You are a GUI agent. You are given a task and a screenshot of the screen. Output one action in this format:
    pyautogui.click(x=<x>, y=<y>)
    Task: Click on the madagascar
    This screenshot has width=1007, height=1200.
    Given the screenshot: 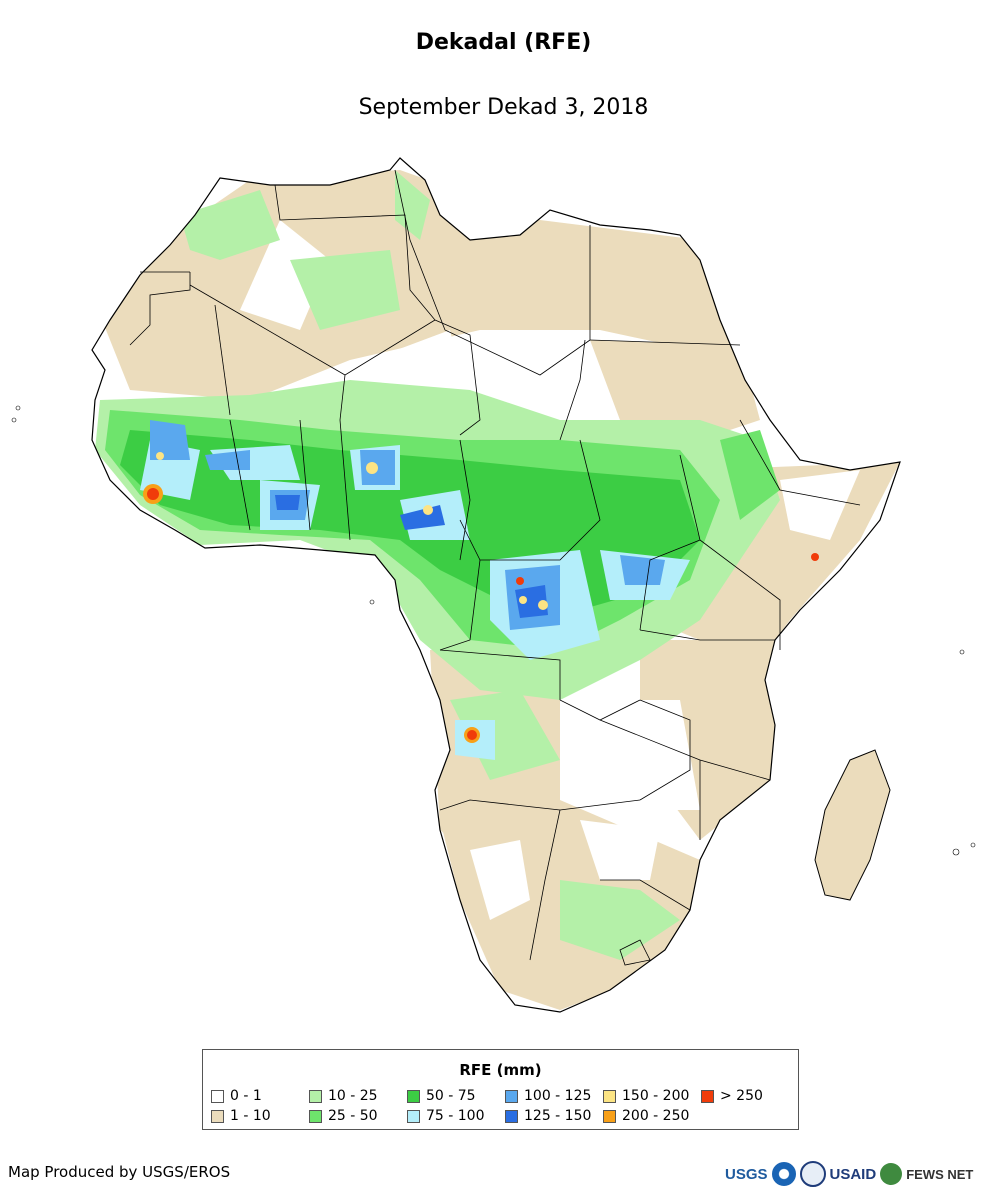 What is the action you would take?
    pyautogui.click(x=852, y=825)
    